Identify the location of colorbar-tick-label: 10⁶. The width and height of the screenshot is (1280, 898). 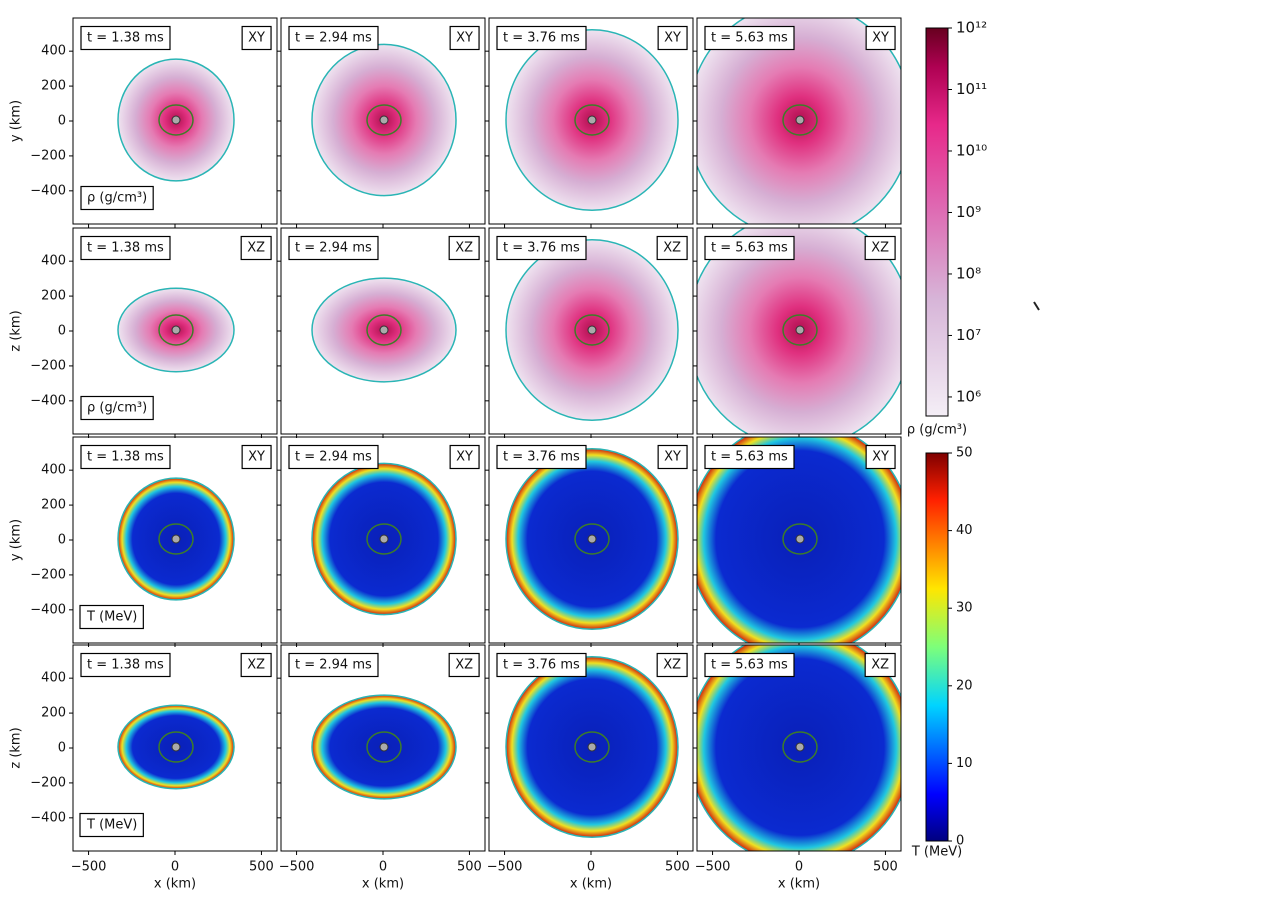
(968, 396).